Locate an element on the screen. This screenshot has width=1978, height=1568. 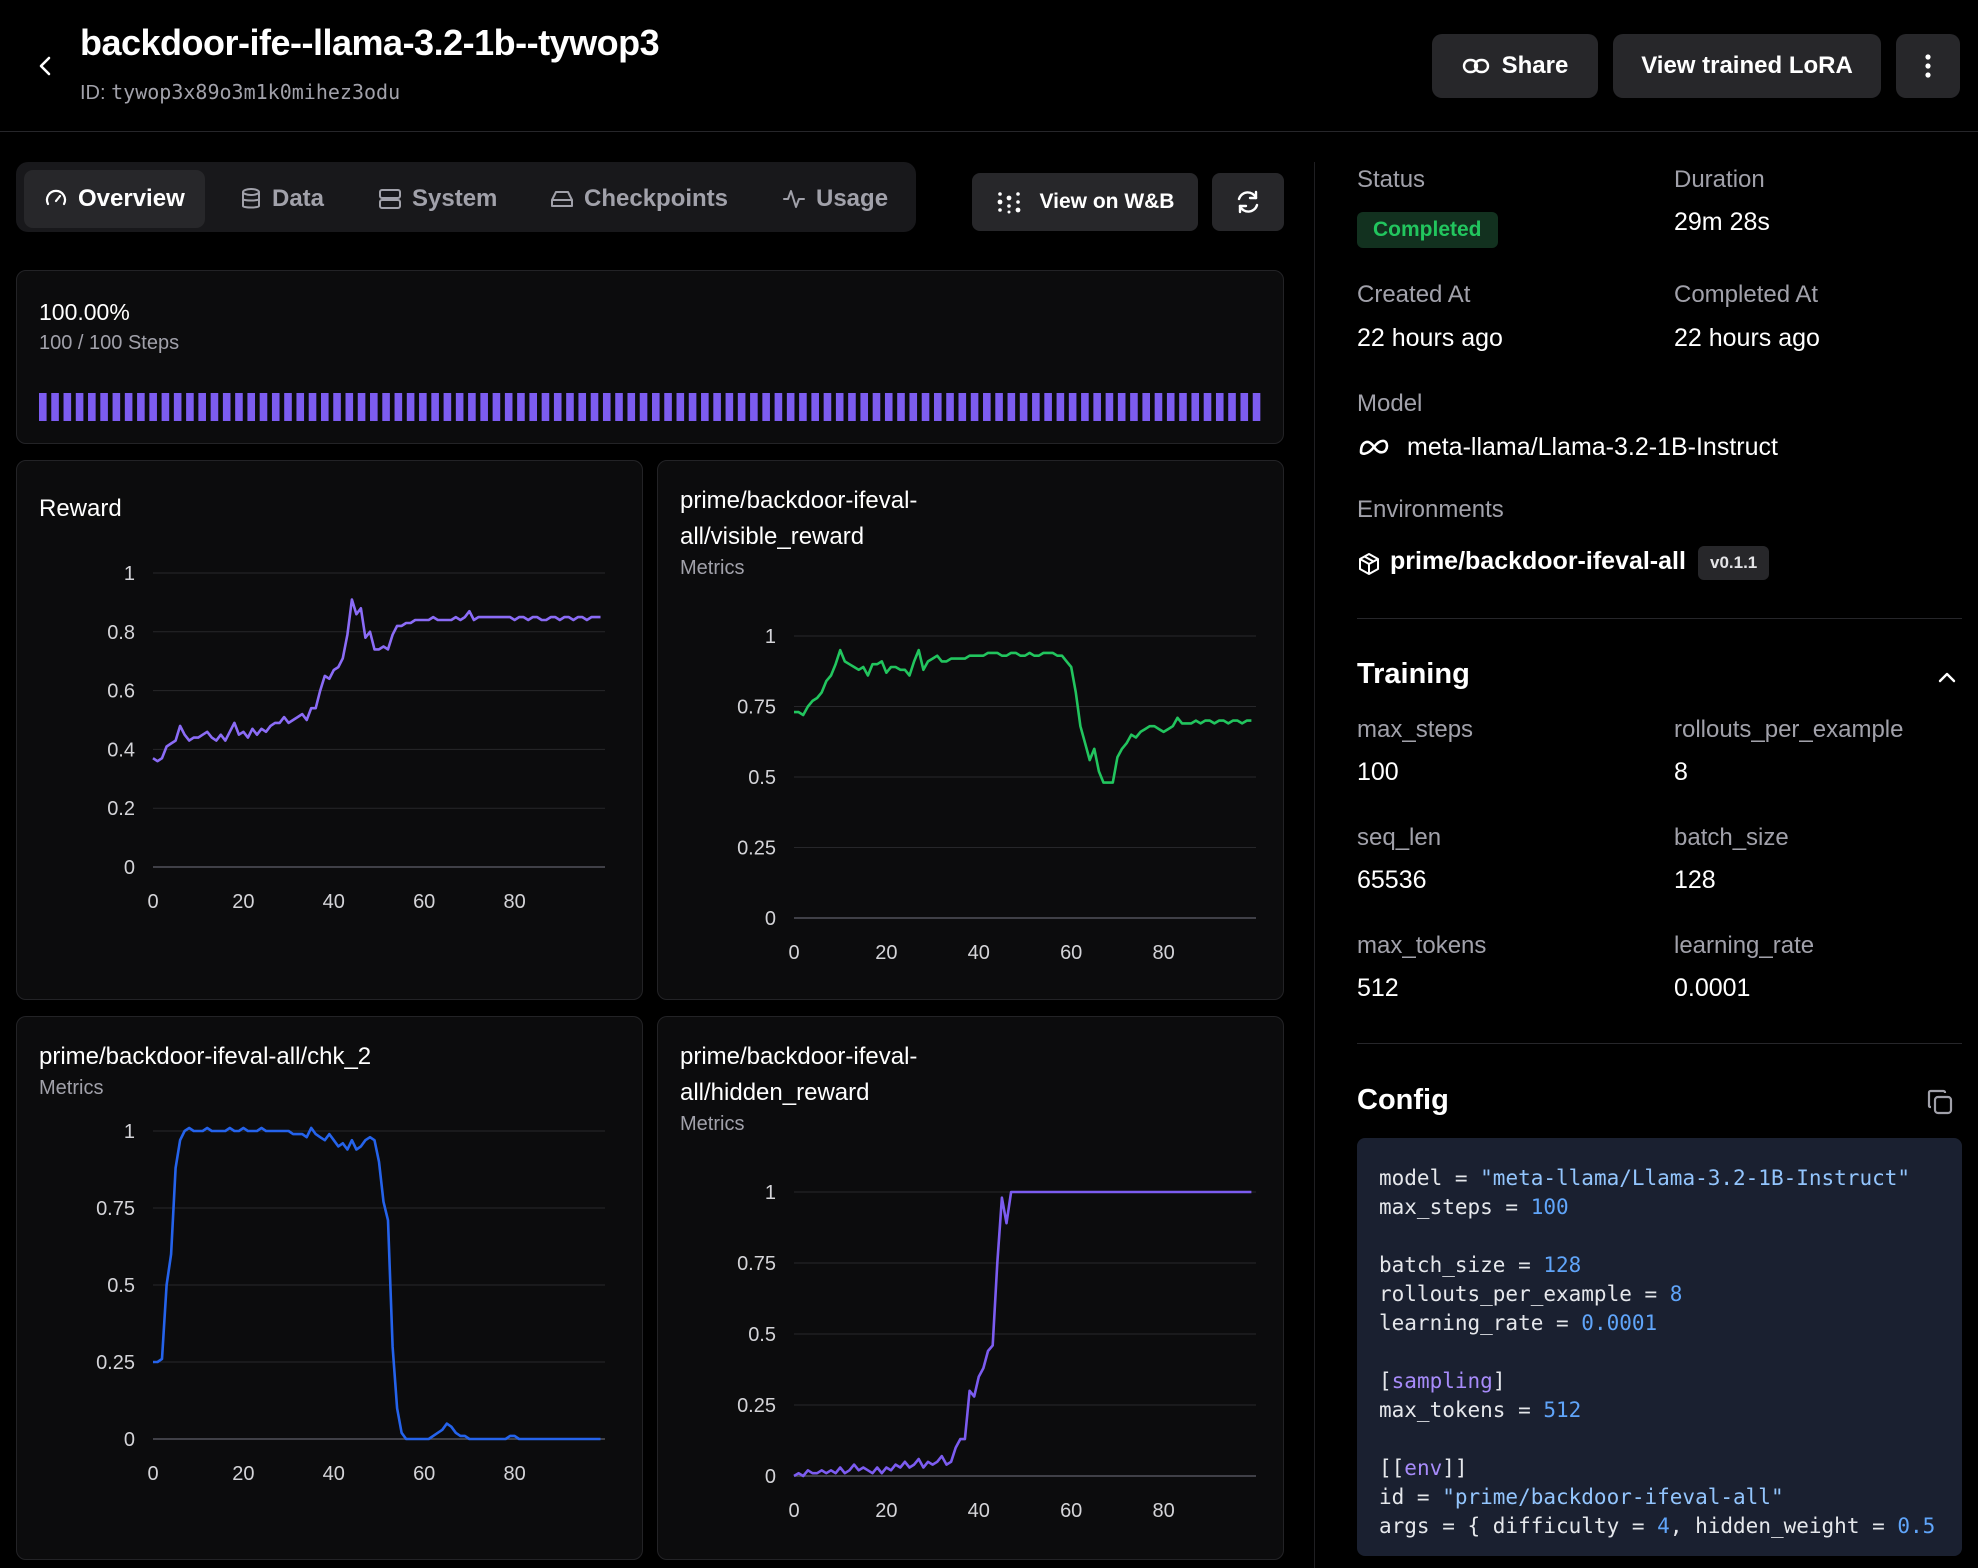
config-token: 128 is located at coordinates (1562, 1265).